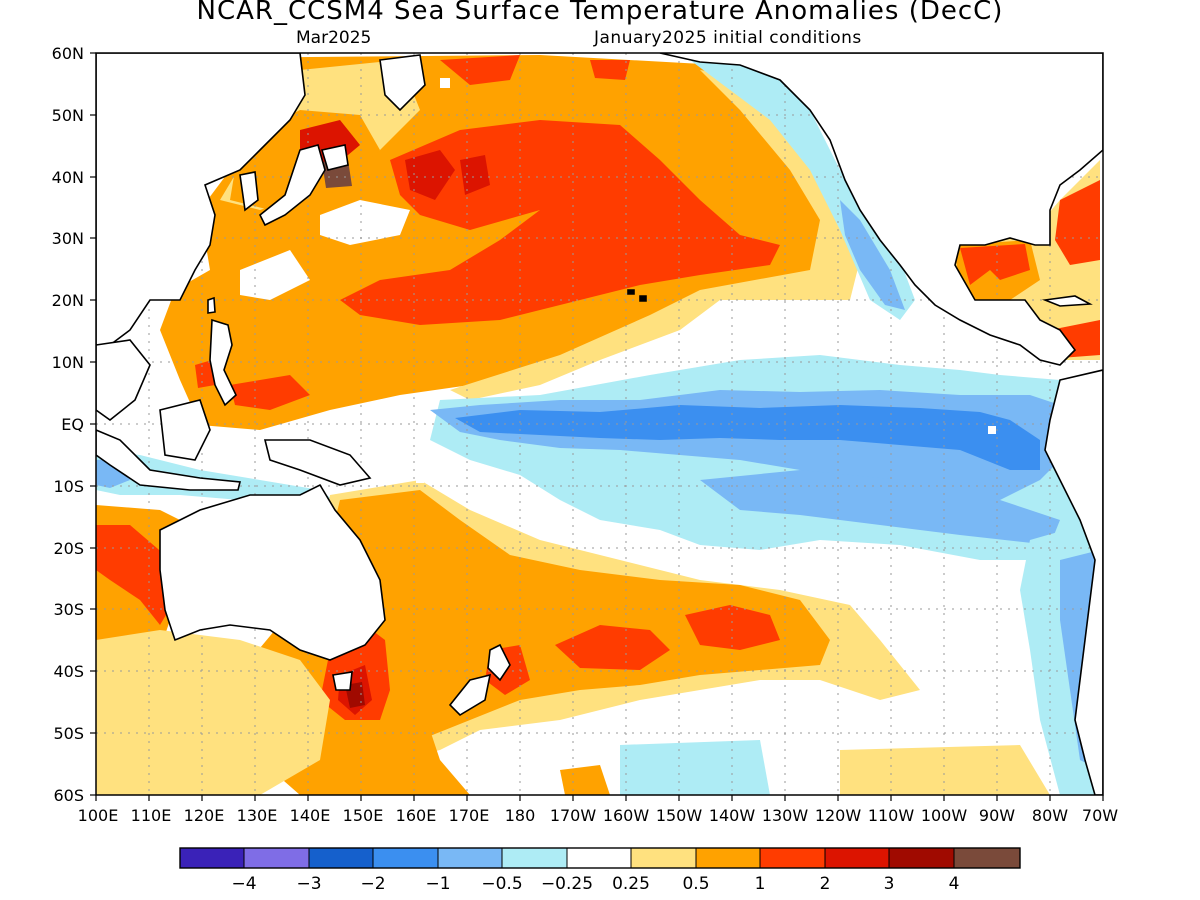  Describe the element at coordinates (272, 572) in the screenshot. I see `australia` at that location.